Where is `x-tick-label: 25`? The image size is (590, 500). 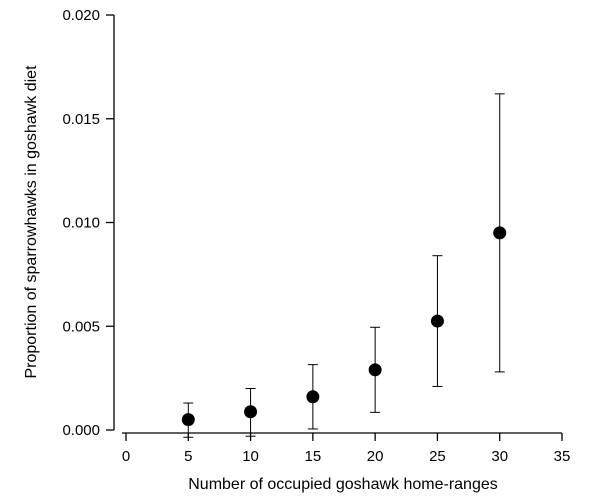
x-tick-label: 25 is located at coordinates (437, 456).